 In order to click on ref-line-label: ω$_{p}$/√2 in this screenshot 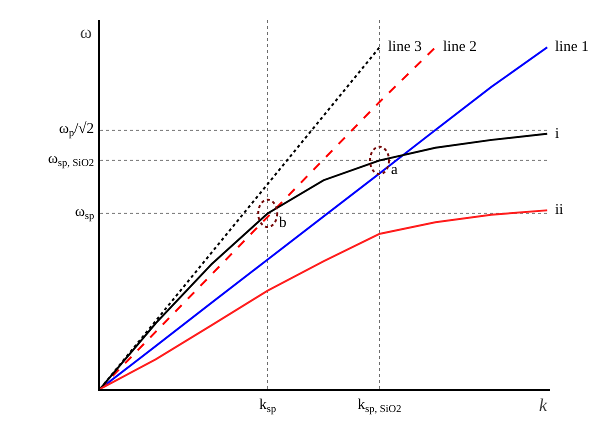, I will do `click(76, 130)`.